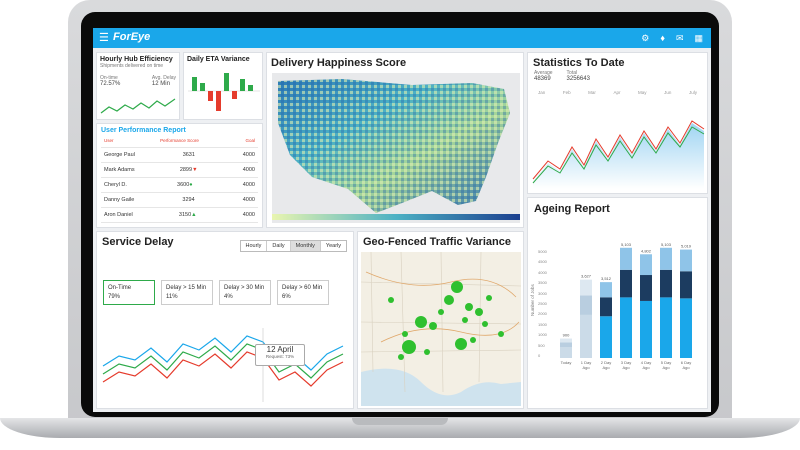 The image size is (800, 450). Describe the element at coordinates (642, 92) in the screenshot. I see `stats-month: May` at that location.